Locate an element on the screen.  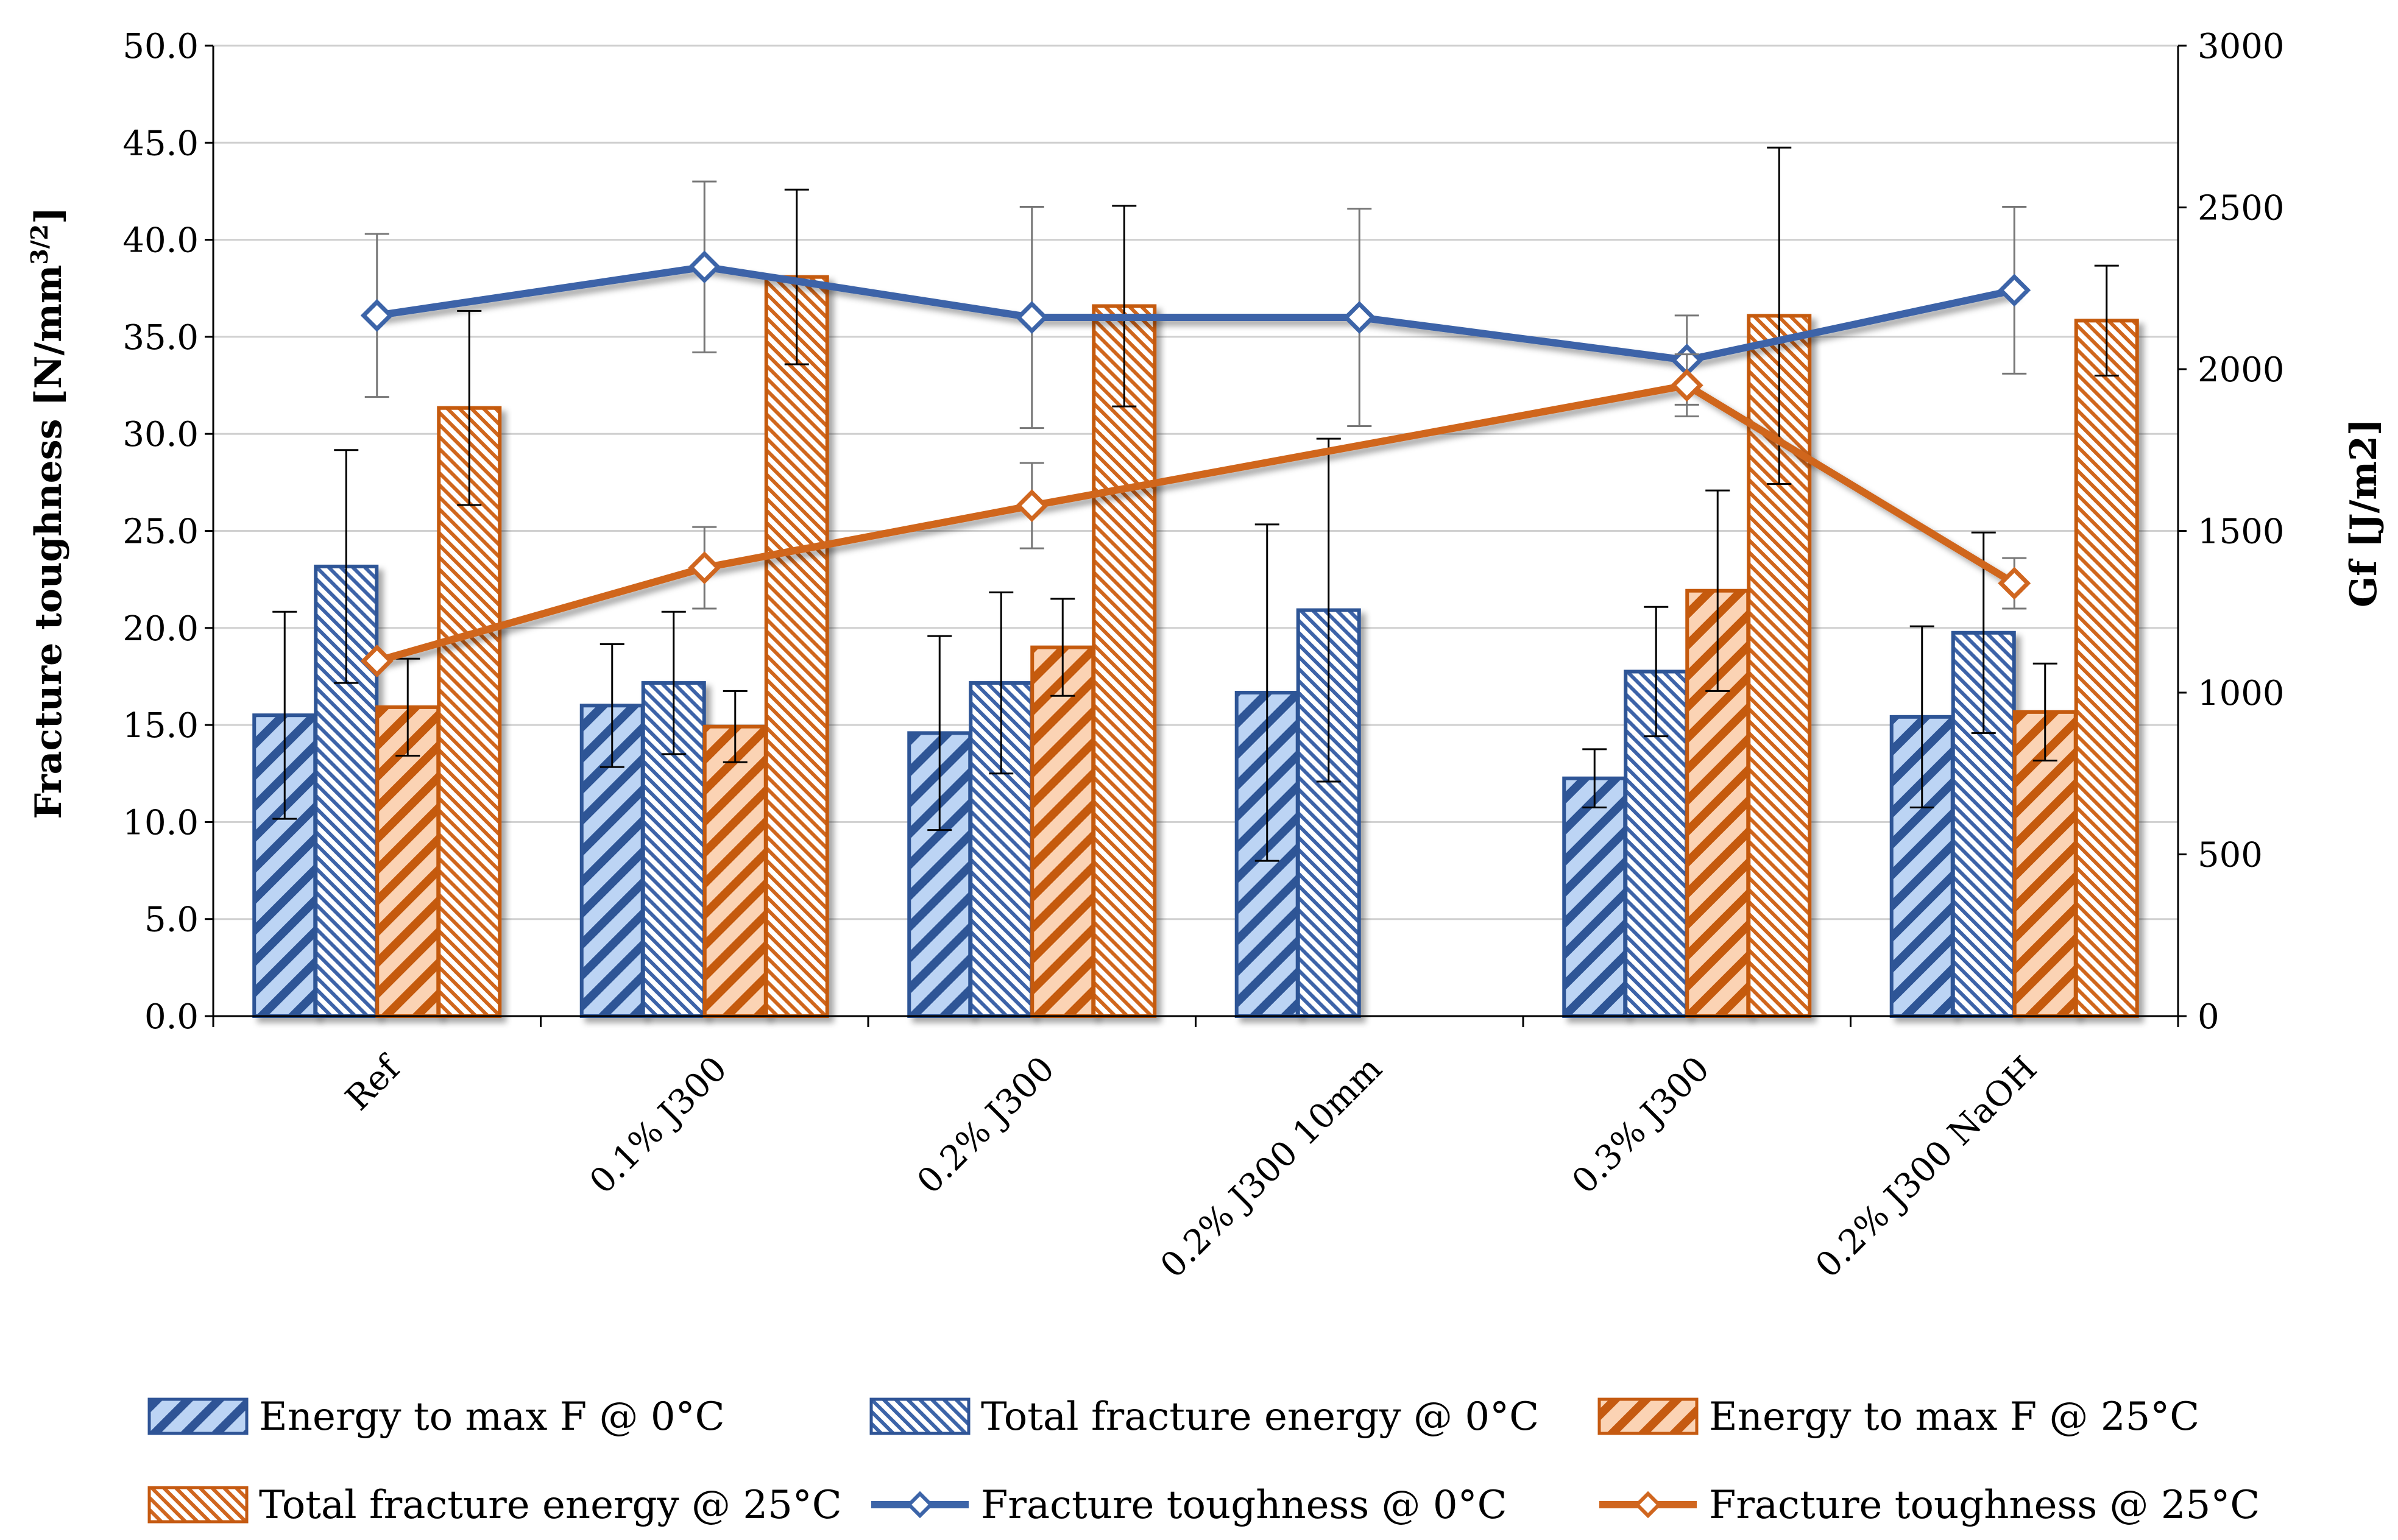
x-tick-label: 0.2% J300 is located at coordinates (986, 1126).